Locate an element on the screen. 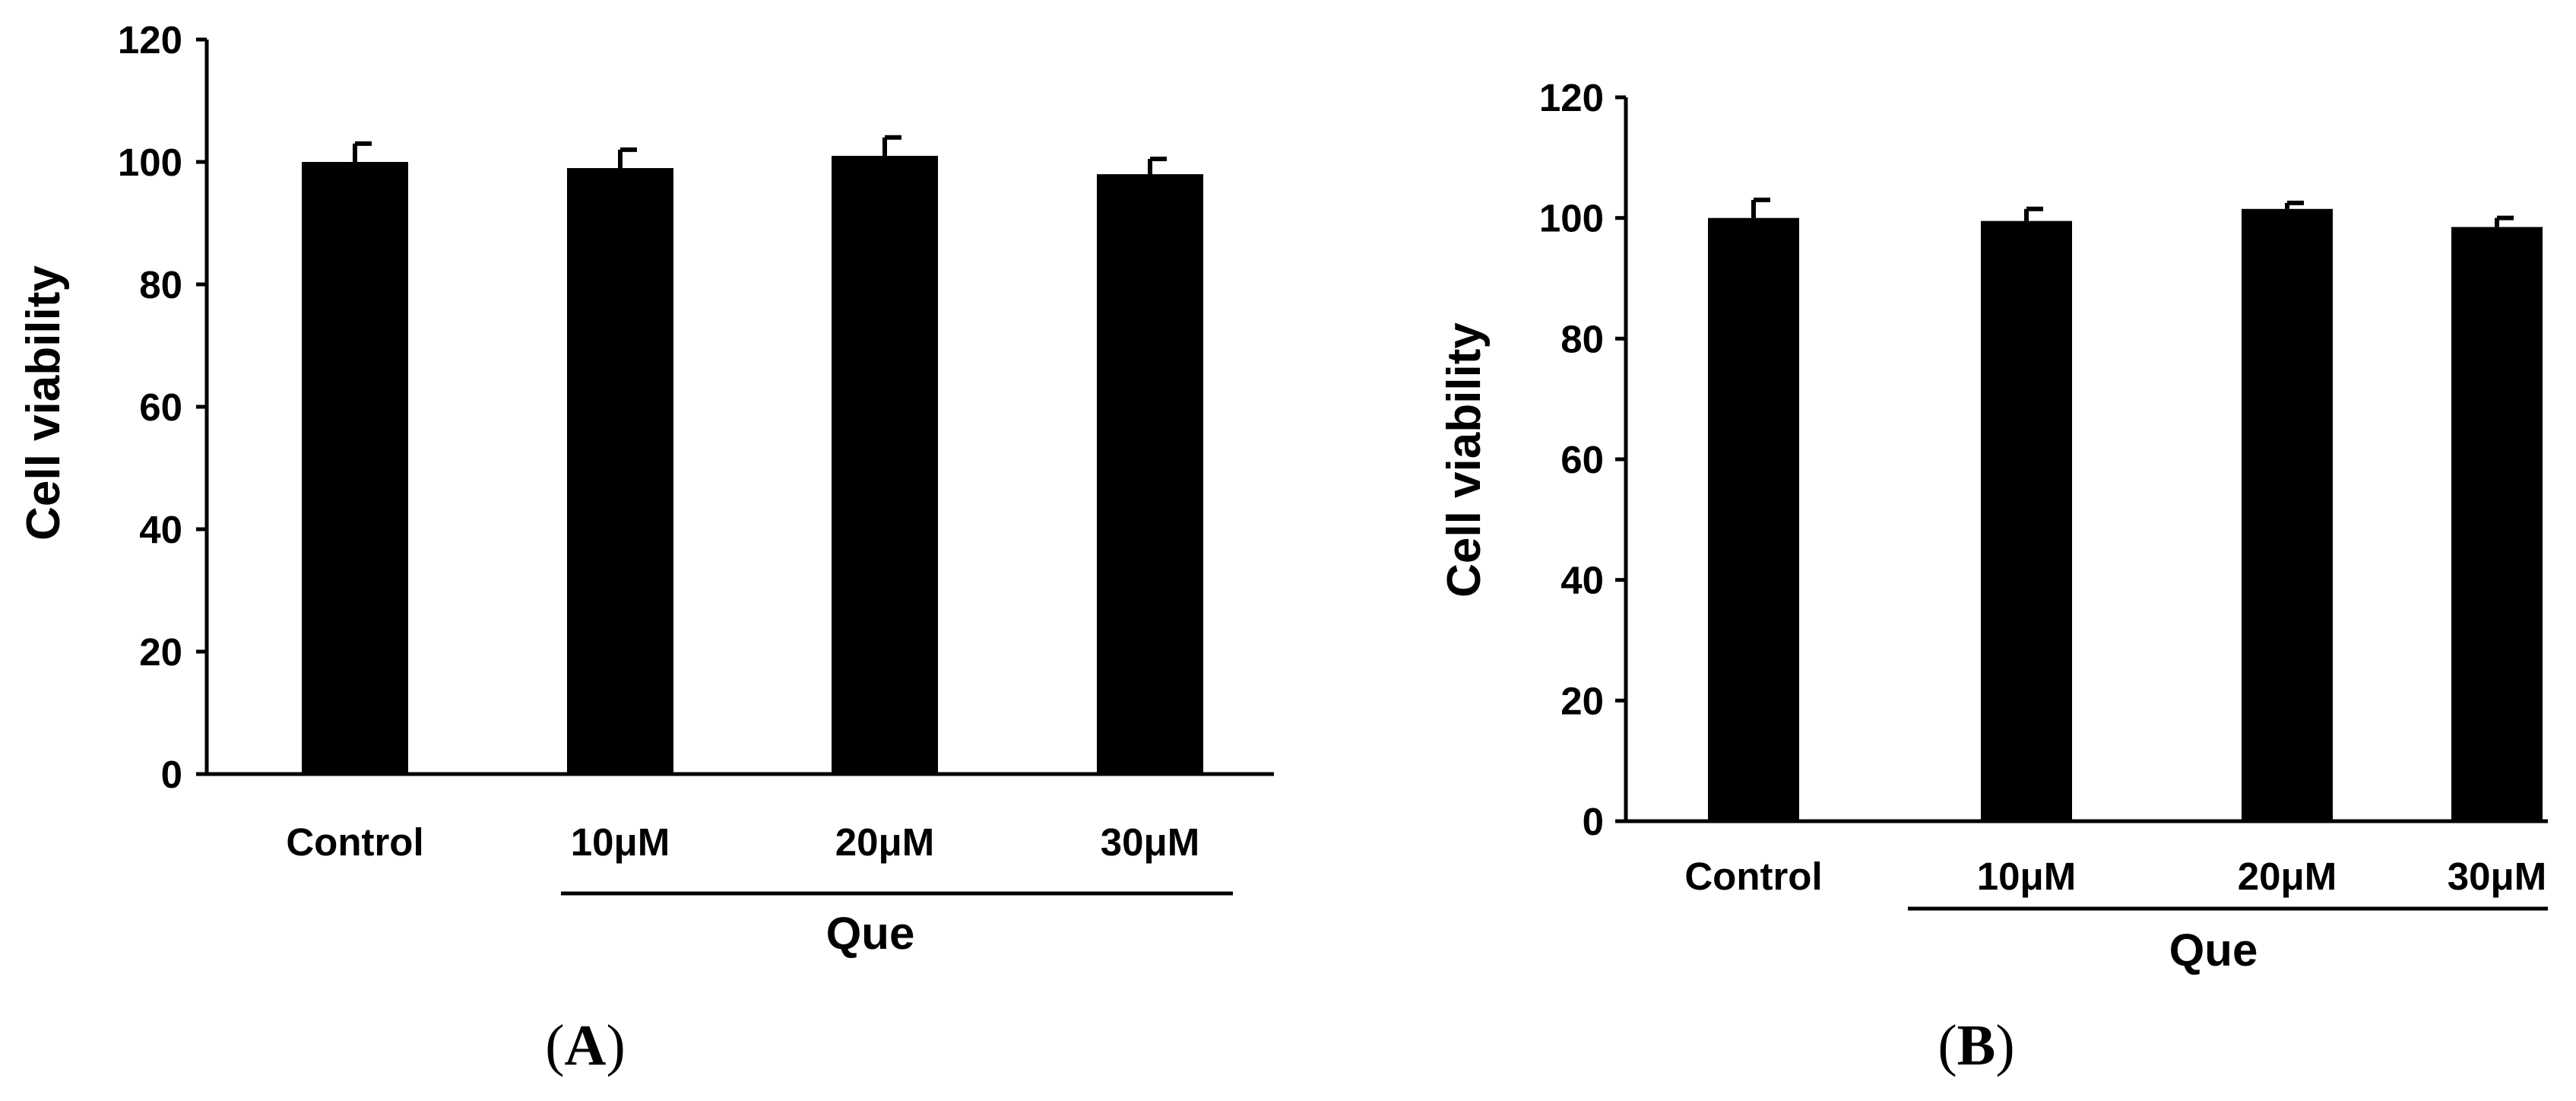 The image size is (2576, 1101). panel-label-a: (A) is located at coordinates (585, 1046).